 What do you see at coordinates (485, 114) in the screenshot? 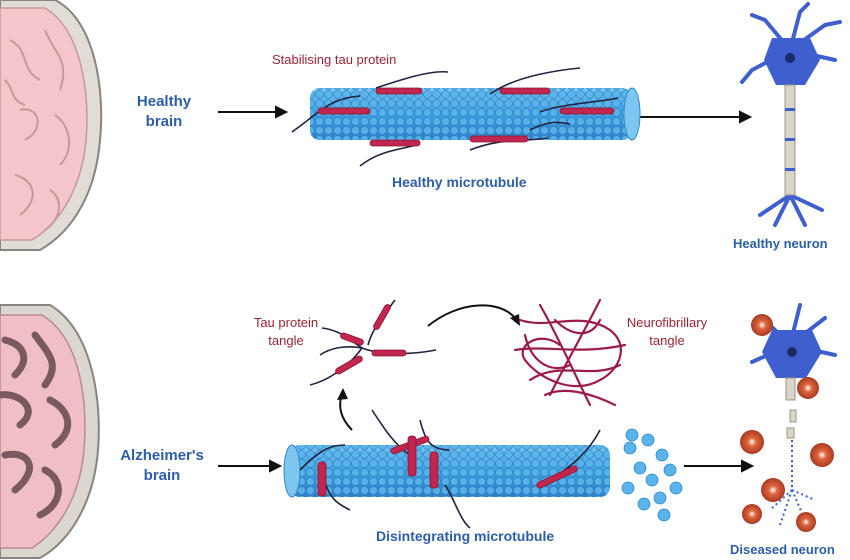
I see `healthy-arrows` at bounding box center [485, 114].